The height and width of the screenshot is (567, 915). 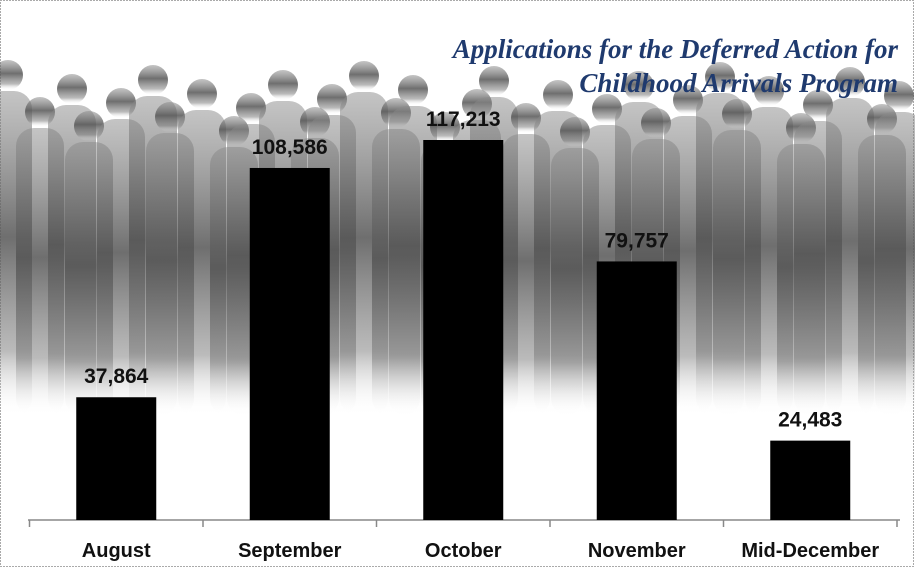 I want to click on chart-title: Applications for the Deferred Action for, so click(x=675, y=49).